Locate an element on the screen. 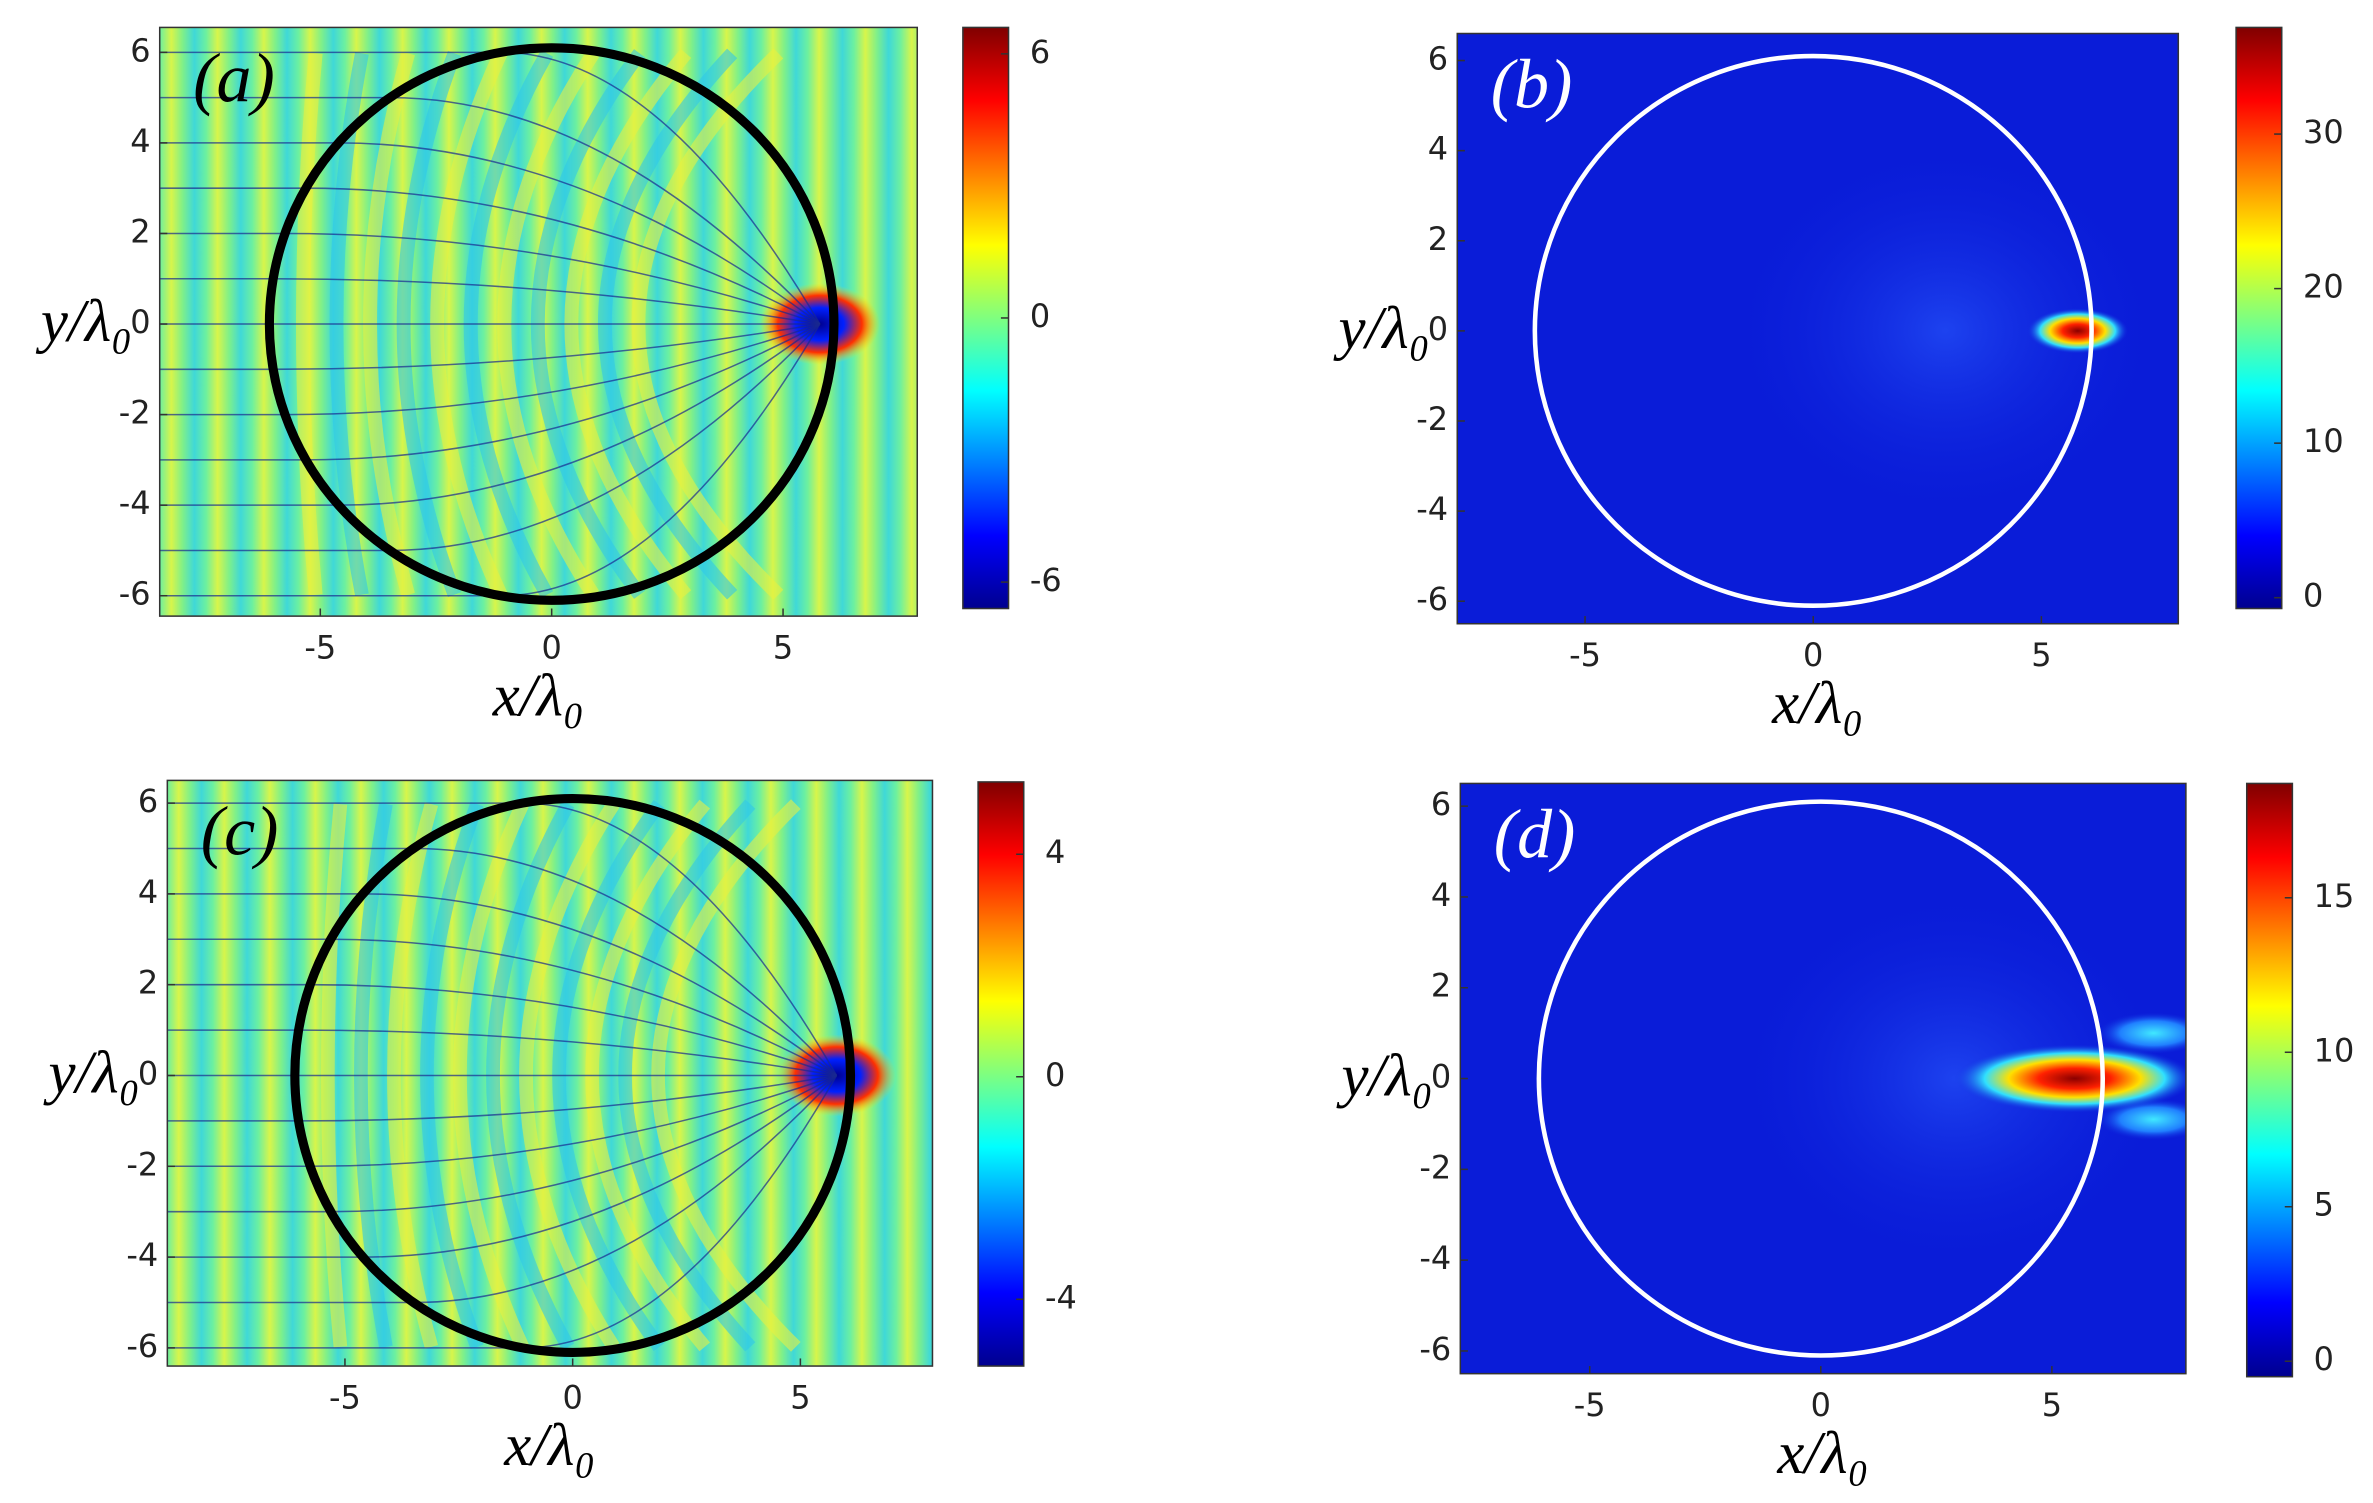  colorbar-tick-label: -6 is located at coordinates (1046, 580).